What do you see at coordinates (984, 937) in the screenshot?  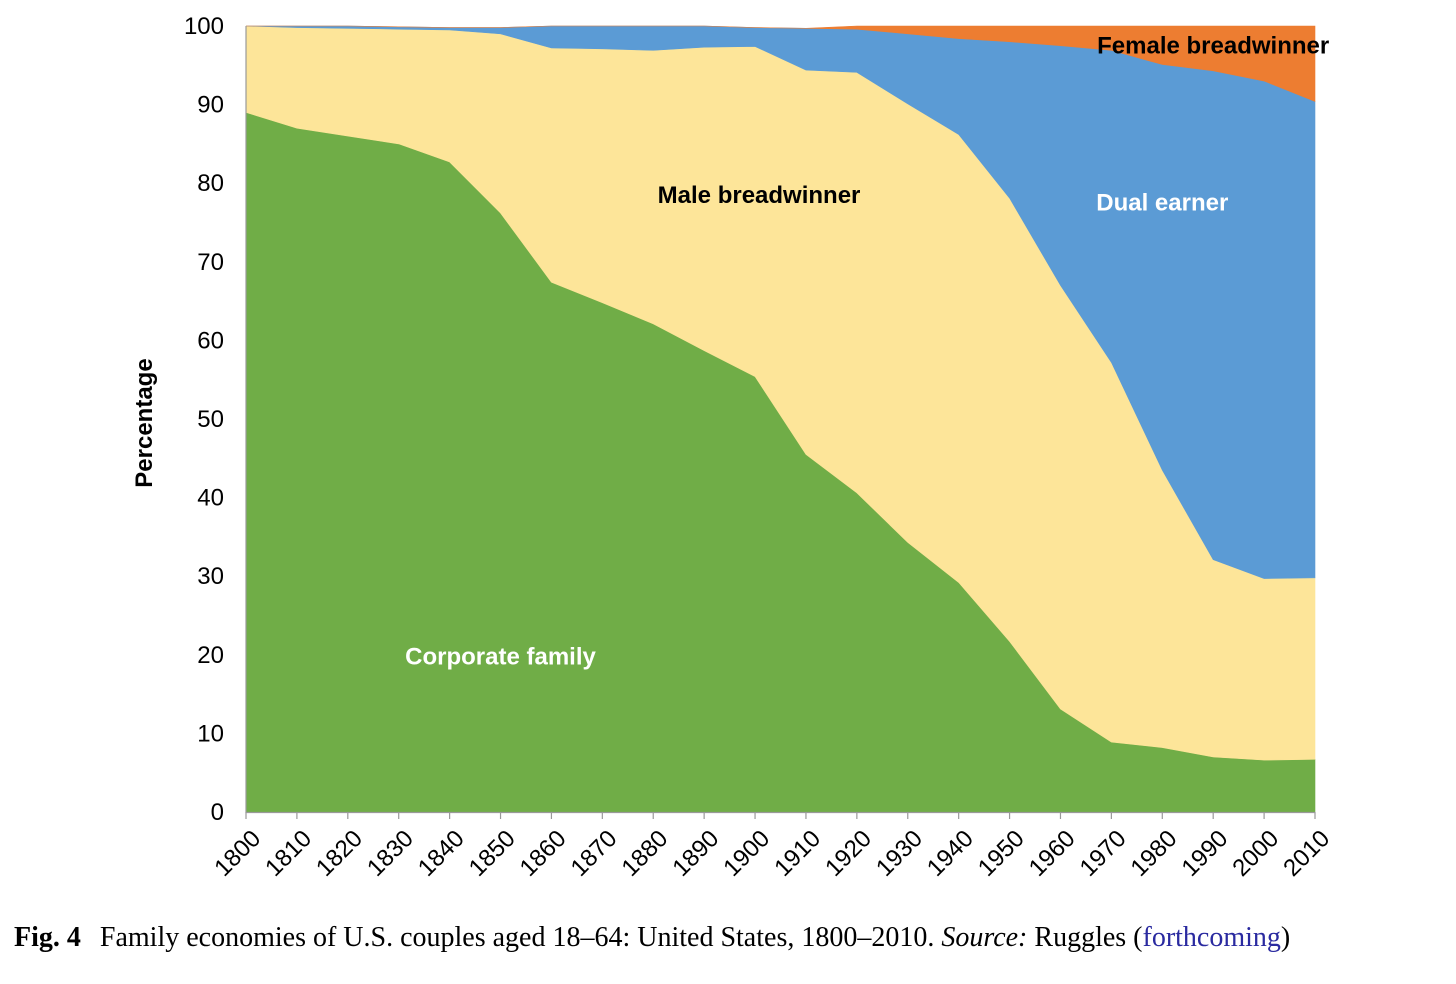 I see `caption-source-label: Source:` at bounding box center [984, 937].